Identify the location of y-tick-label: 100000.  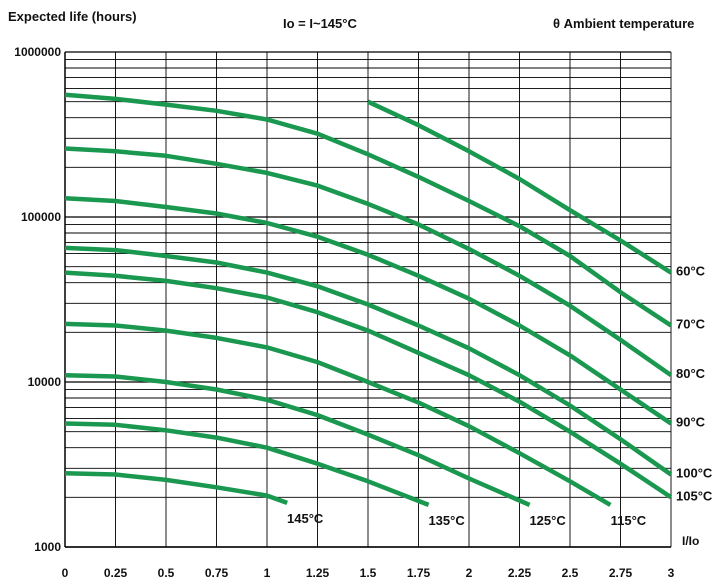
(41, 217).